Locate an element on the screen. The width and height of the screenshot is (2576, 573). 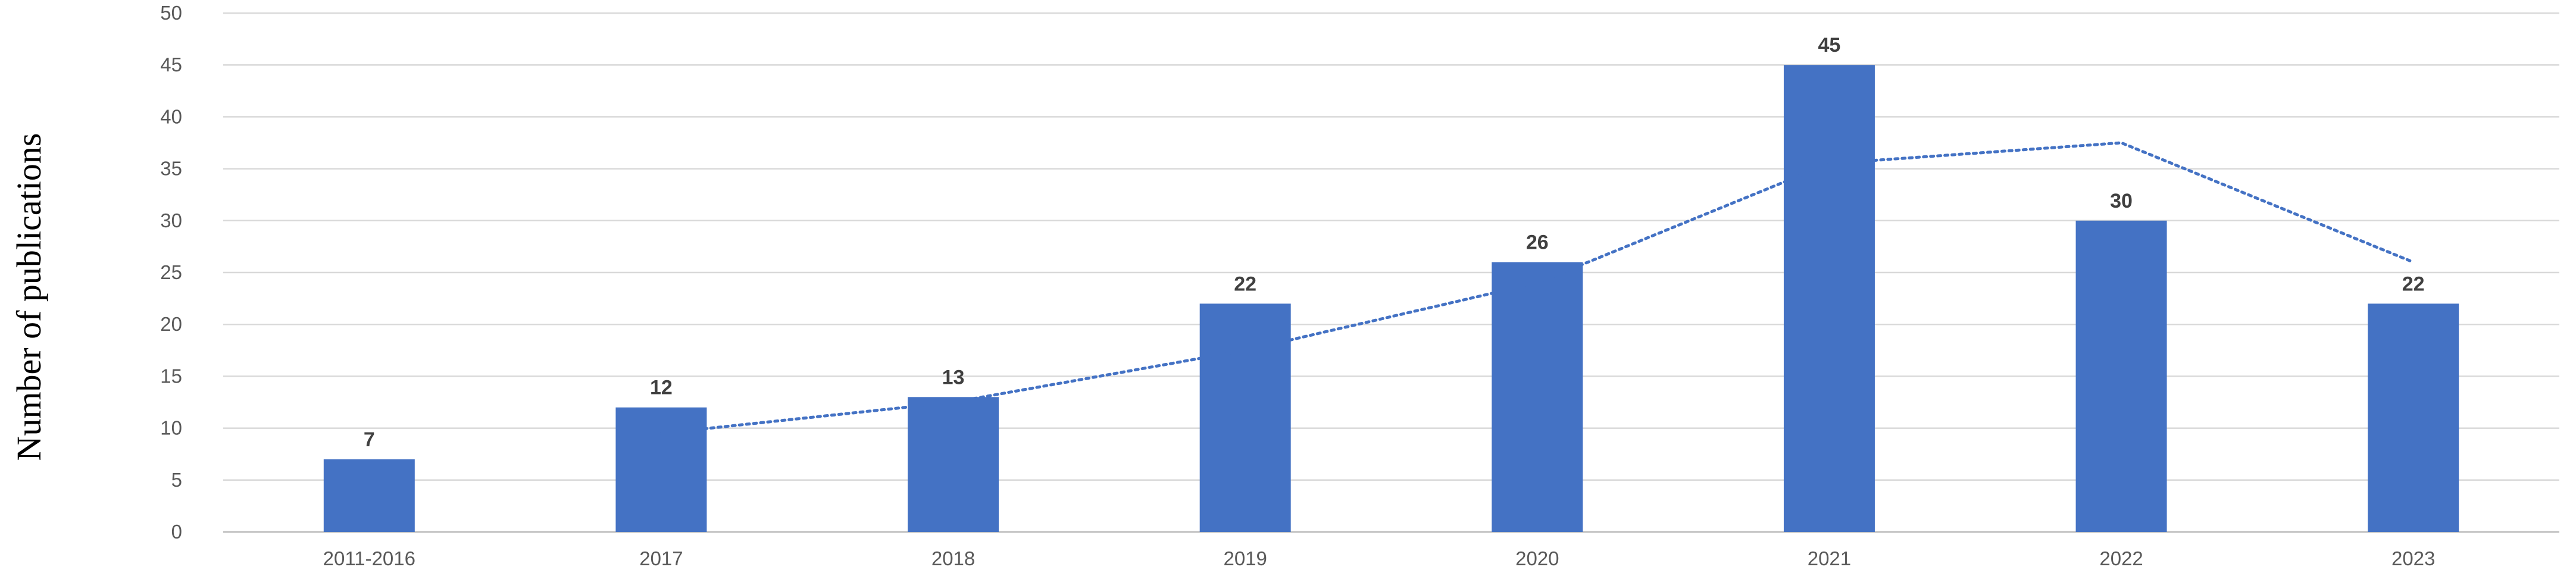
y-tick-label: 45 is located at coordinates (171, 65).